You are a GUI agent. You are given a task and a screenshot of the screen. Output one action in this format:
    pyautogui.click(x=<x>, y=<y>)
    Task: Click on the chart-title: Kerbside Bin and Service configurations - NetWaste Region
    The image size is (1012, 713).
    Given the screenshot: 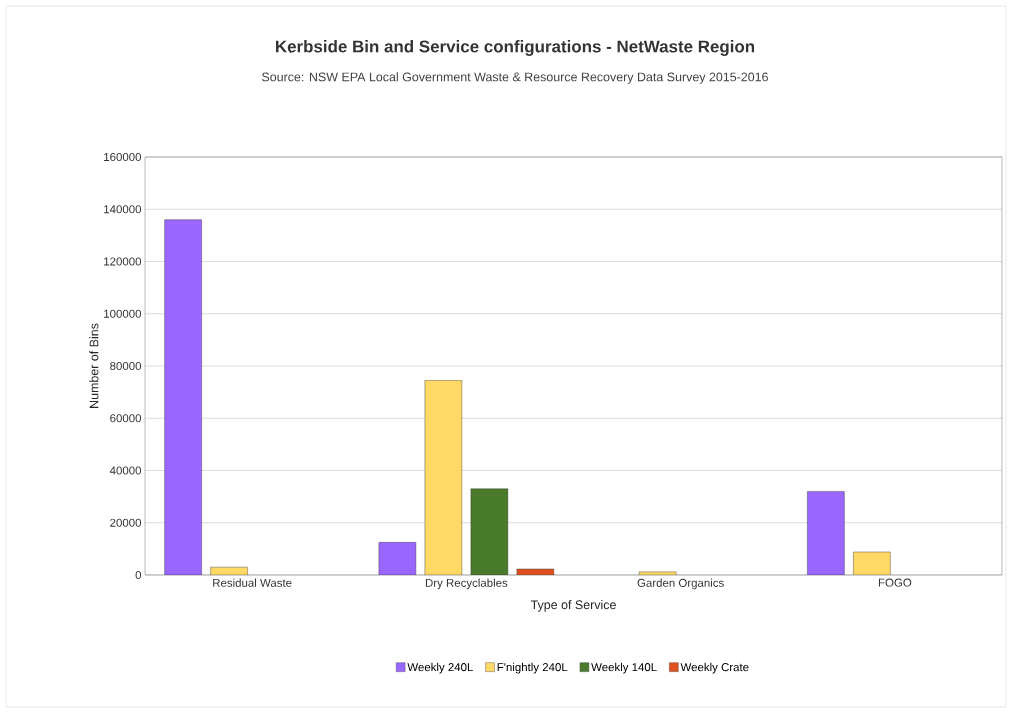 What is the action you would take?
    pyautogui.click(x=515, y=48)
    